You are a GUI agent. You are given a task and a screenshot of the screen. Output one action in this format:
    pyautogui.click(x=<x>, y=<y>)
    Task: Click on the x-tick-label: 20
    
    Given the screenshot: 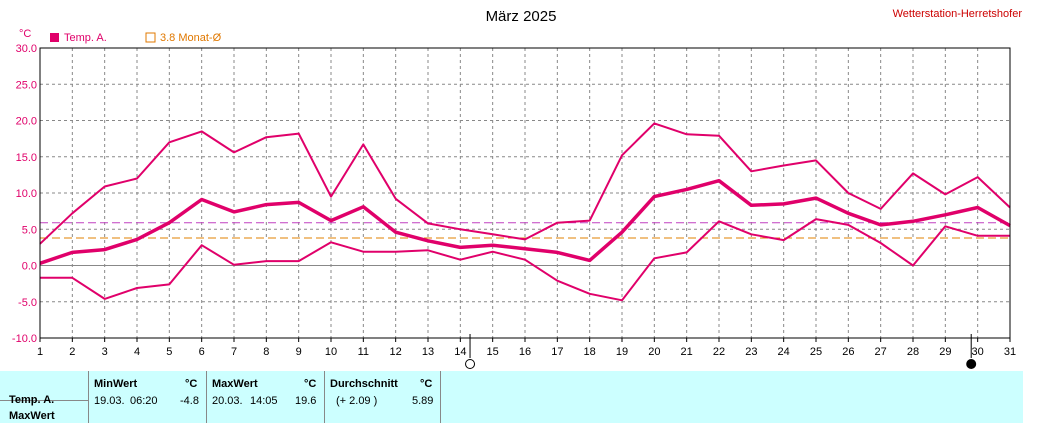 What is the action you would take?
    pyautogui.click(x=654, y=352)
    